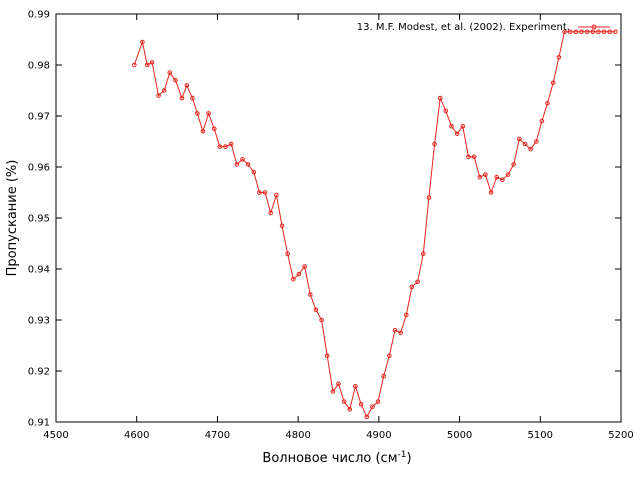 Image resolution: width=640 pixels, height=480 pixels. I want to click on legend-marker, so click(594, 27).